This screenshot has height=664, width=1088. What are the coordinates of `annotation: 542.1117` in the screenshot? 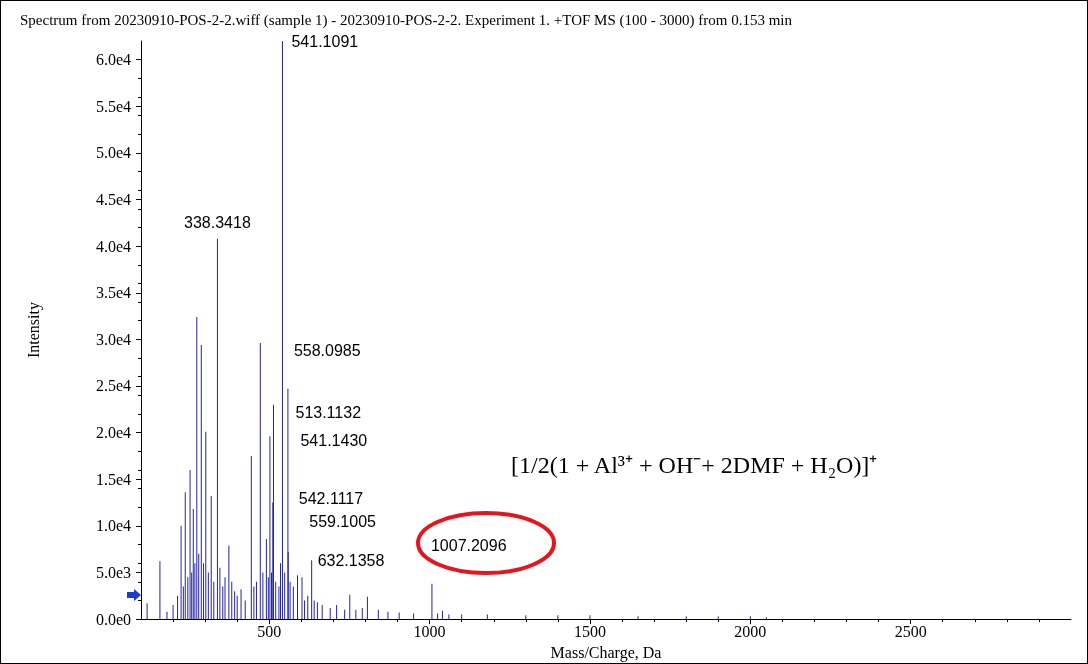 It's located at (331, 499).